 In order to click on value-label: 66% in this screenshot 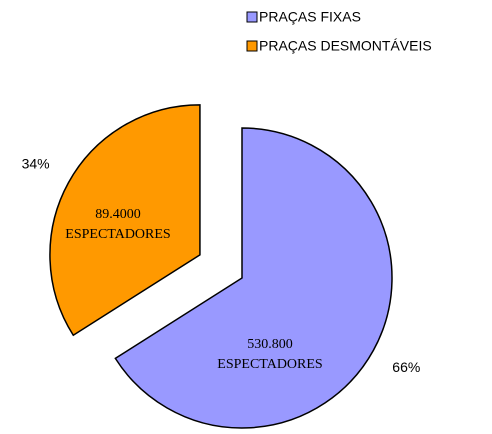, I will do `click(406, 367)`.